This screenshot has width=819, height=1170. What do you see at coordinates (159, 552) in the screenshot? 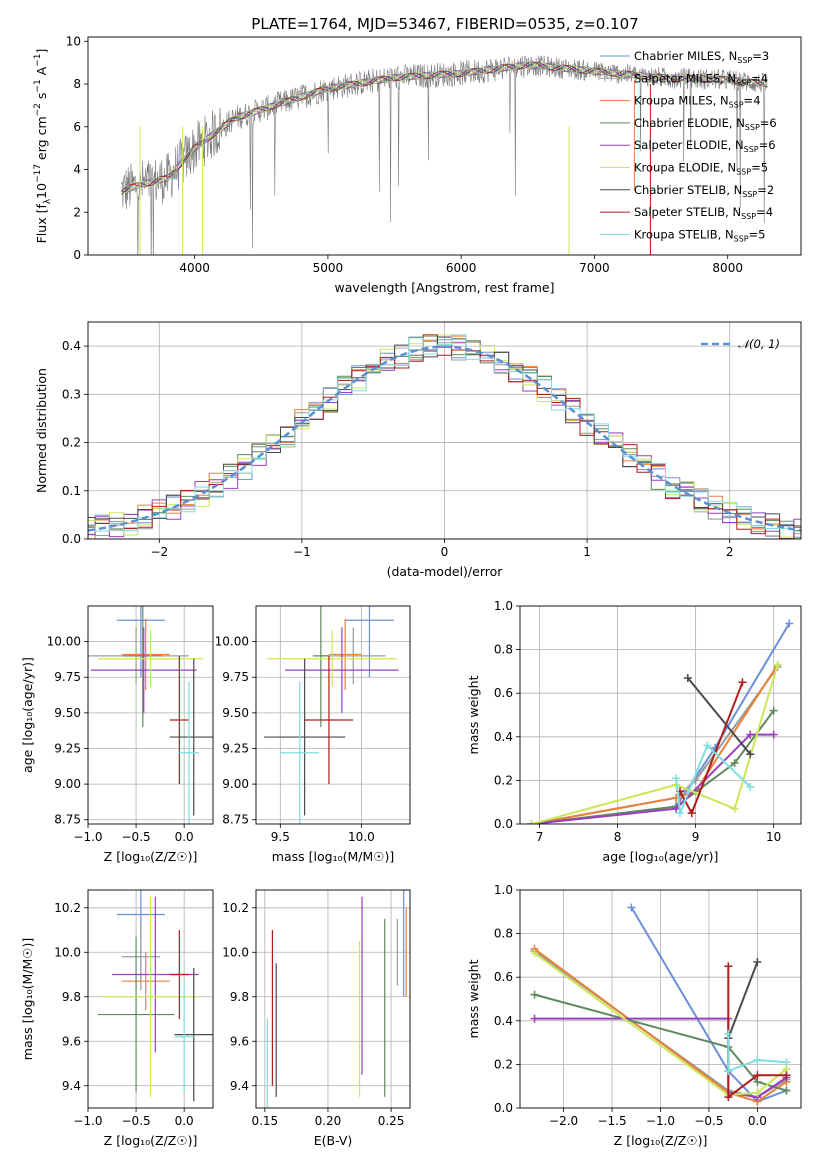
I see `x-tick-label: −2` at bounding box center [159, 552].